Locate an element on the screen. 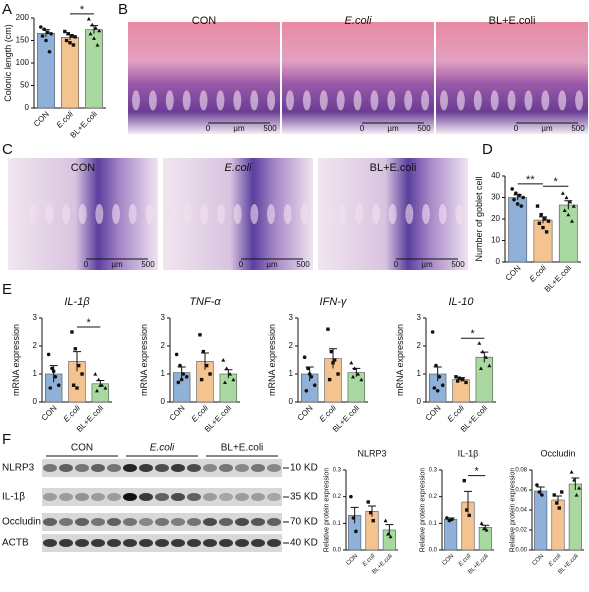 Image resolution: width=589 pixels, height=592 pixels. panel-label: C is located at coordinates (7, 149).